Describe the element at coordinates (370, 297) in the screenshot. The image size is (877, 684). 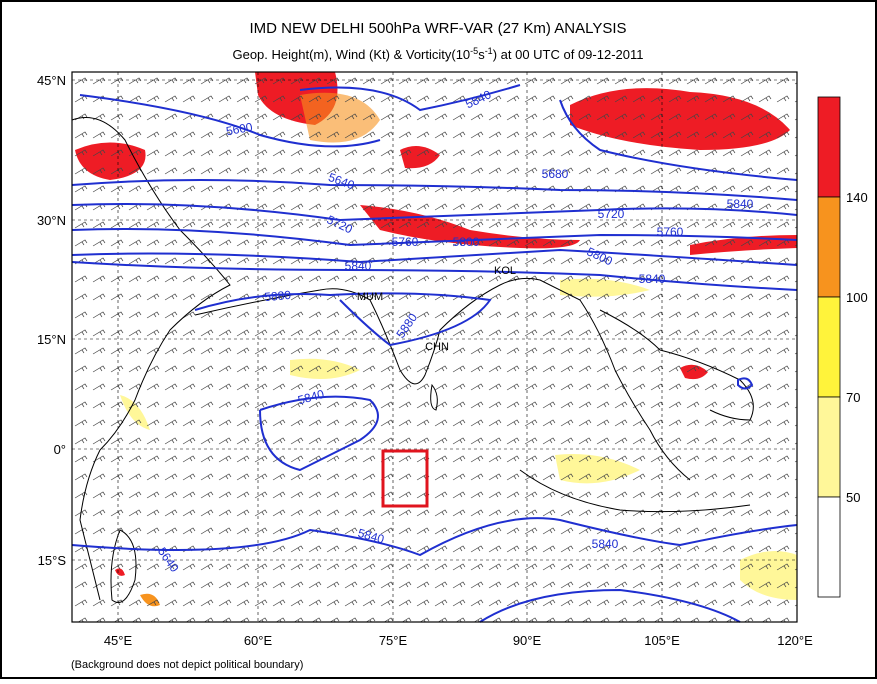
I see `city-label: MUM` at that location.